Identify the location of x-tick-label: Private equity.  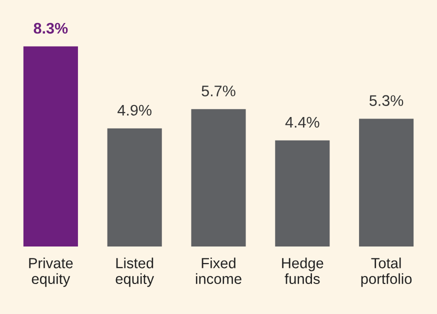
(51, 272).